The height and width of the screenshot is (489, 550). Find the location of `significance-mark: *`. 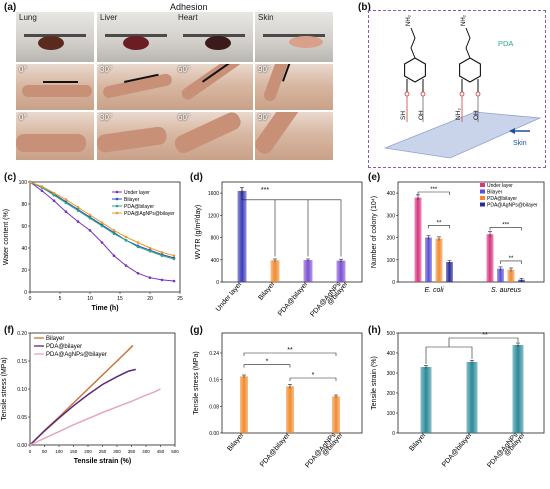

significance-mark: * is located at coordinates (267, 362).